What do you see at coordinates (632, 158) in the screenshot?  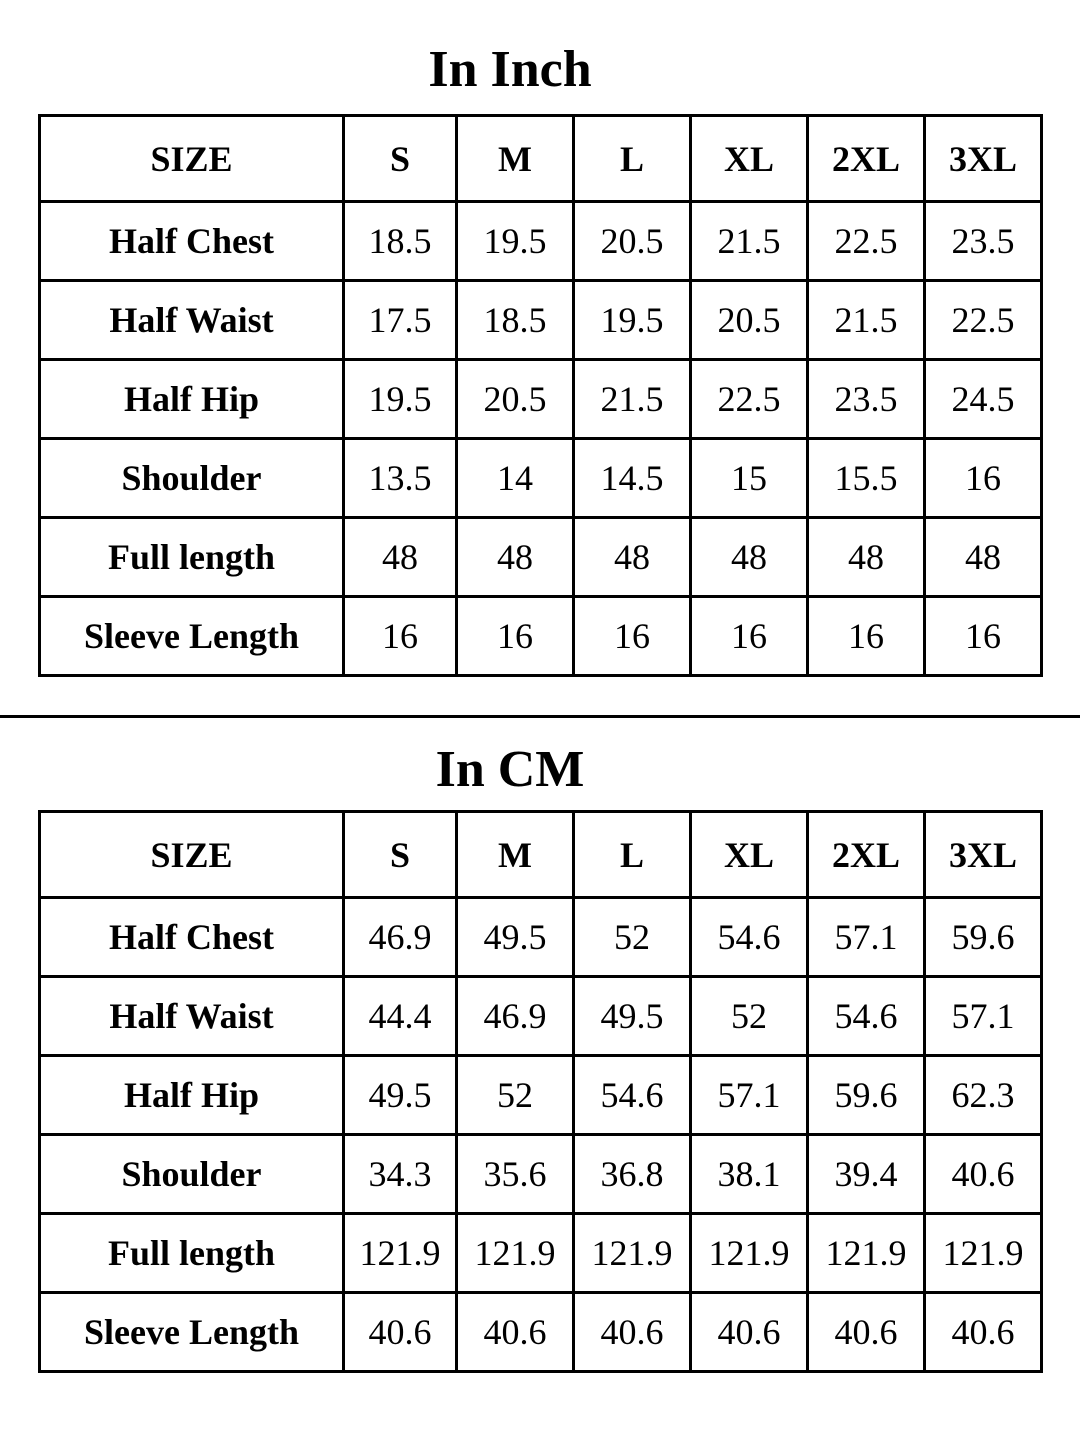 I see `size-column-header: L` at bounding box center [632, 158].